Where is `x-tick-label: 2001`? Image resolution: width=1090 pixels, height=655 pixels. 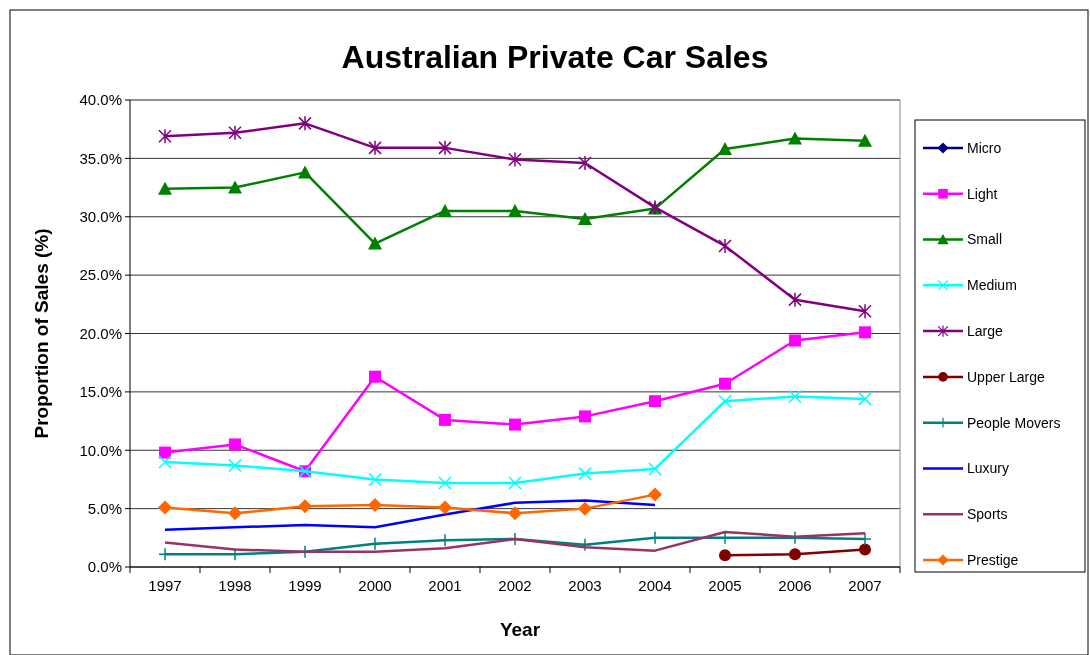
x-tick-label: 2001 is located at coordinates (445, 585).